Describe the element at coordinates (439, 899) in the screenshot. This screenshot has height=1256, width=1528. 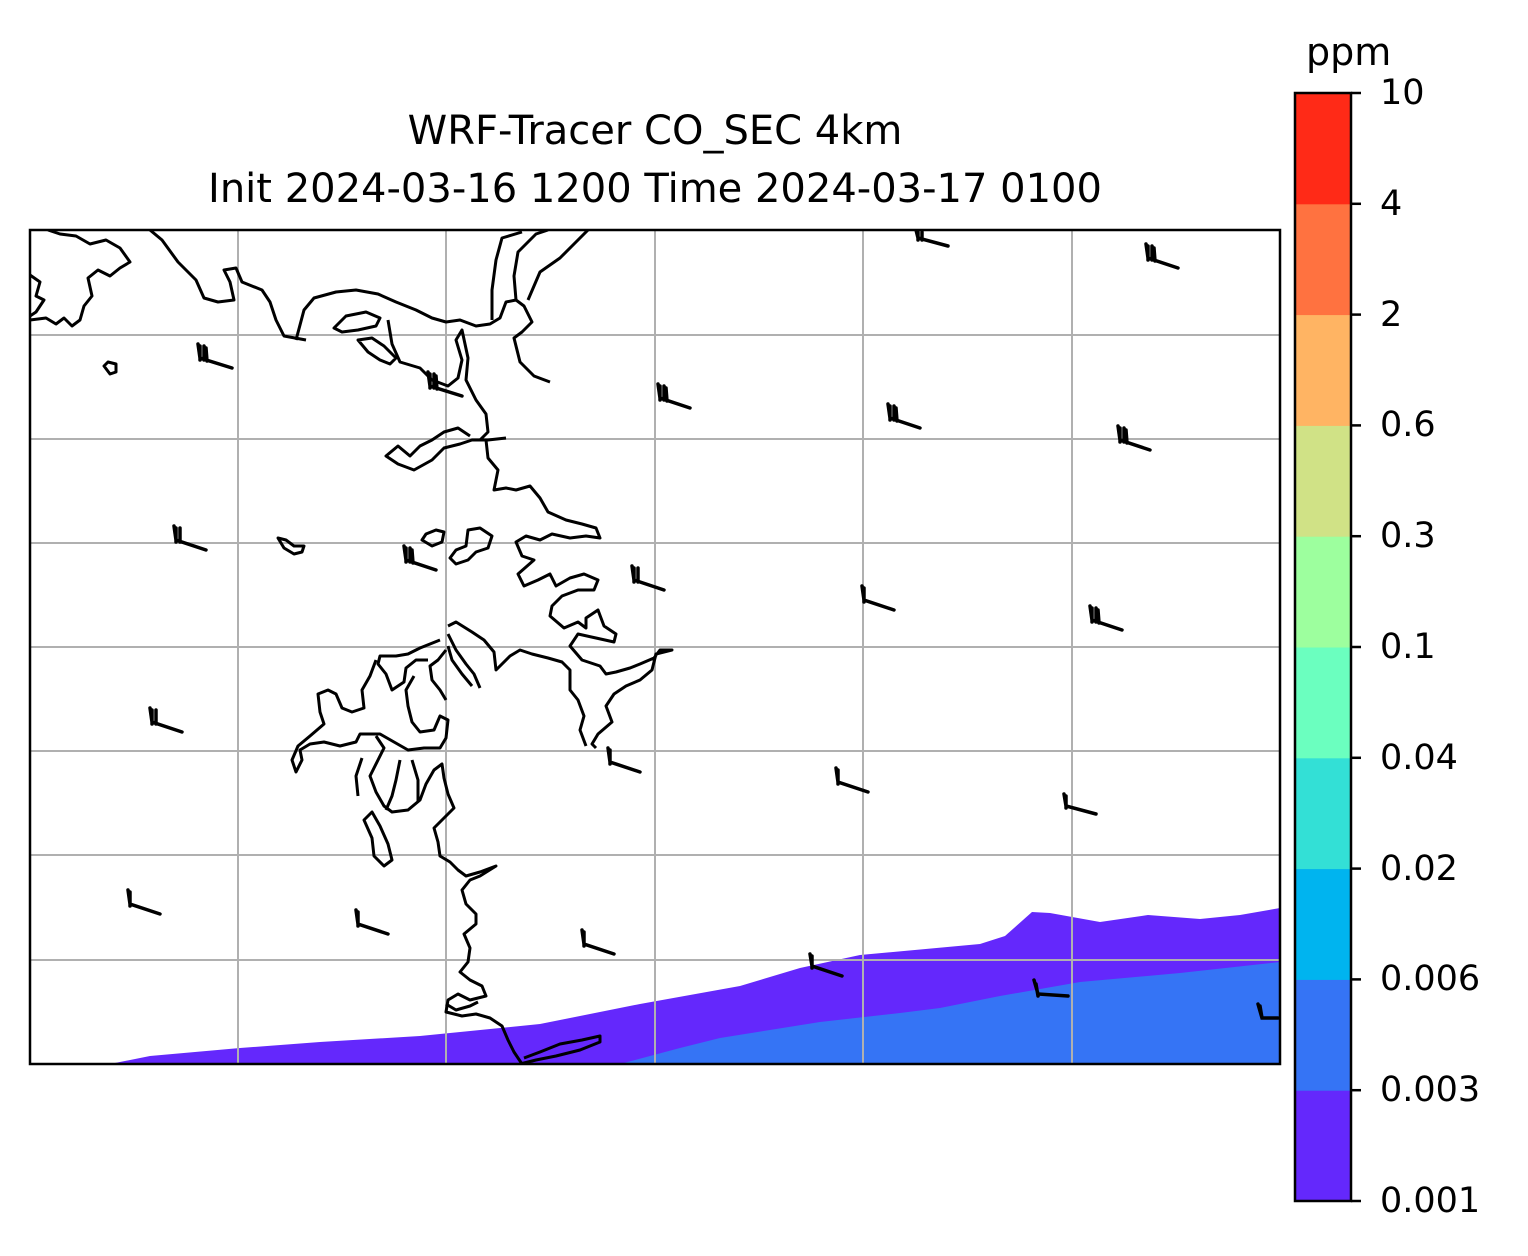
I see `coastline-south-channel` at that location.